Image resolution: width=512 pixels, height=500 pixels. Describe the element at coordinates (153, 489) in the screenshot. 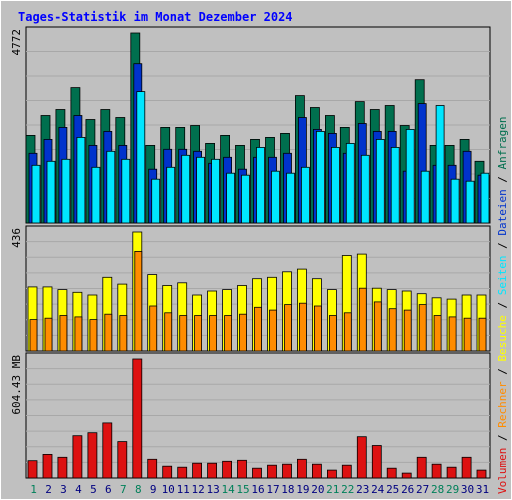

I see `x-tick-label-day-9: 9` at that location.